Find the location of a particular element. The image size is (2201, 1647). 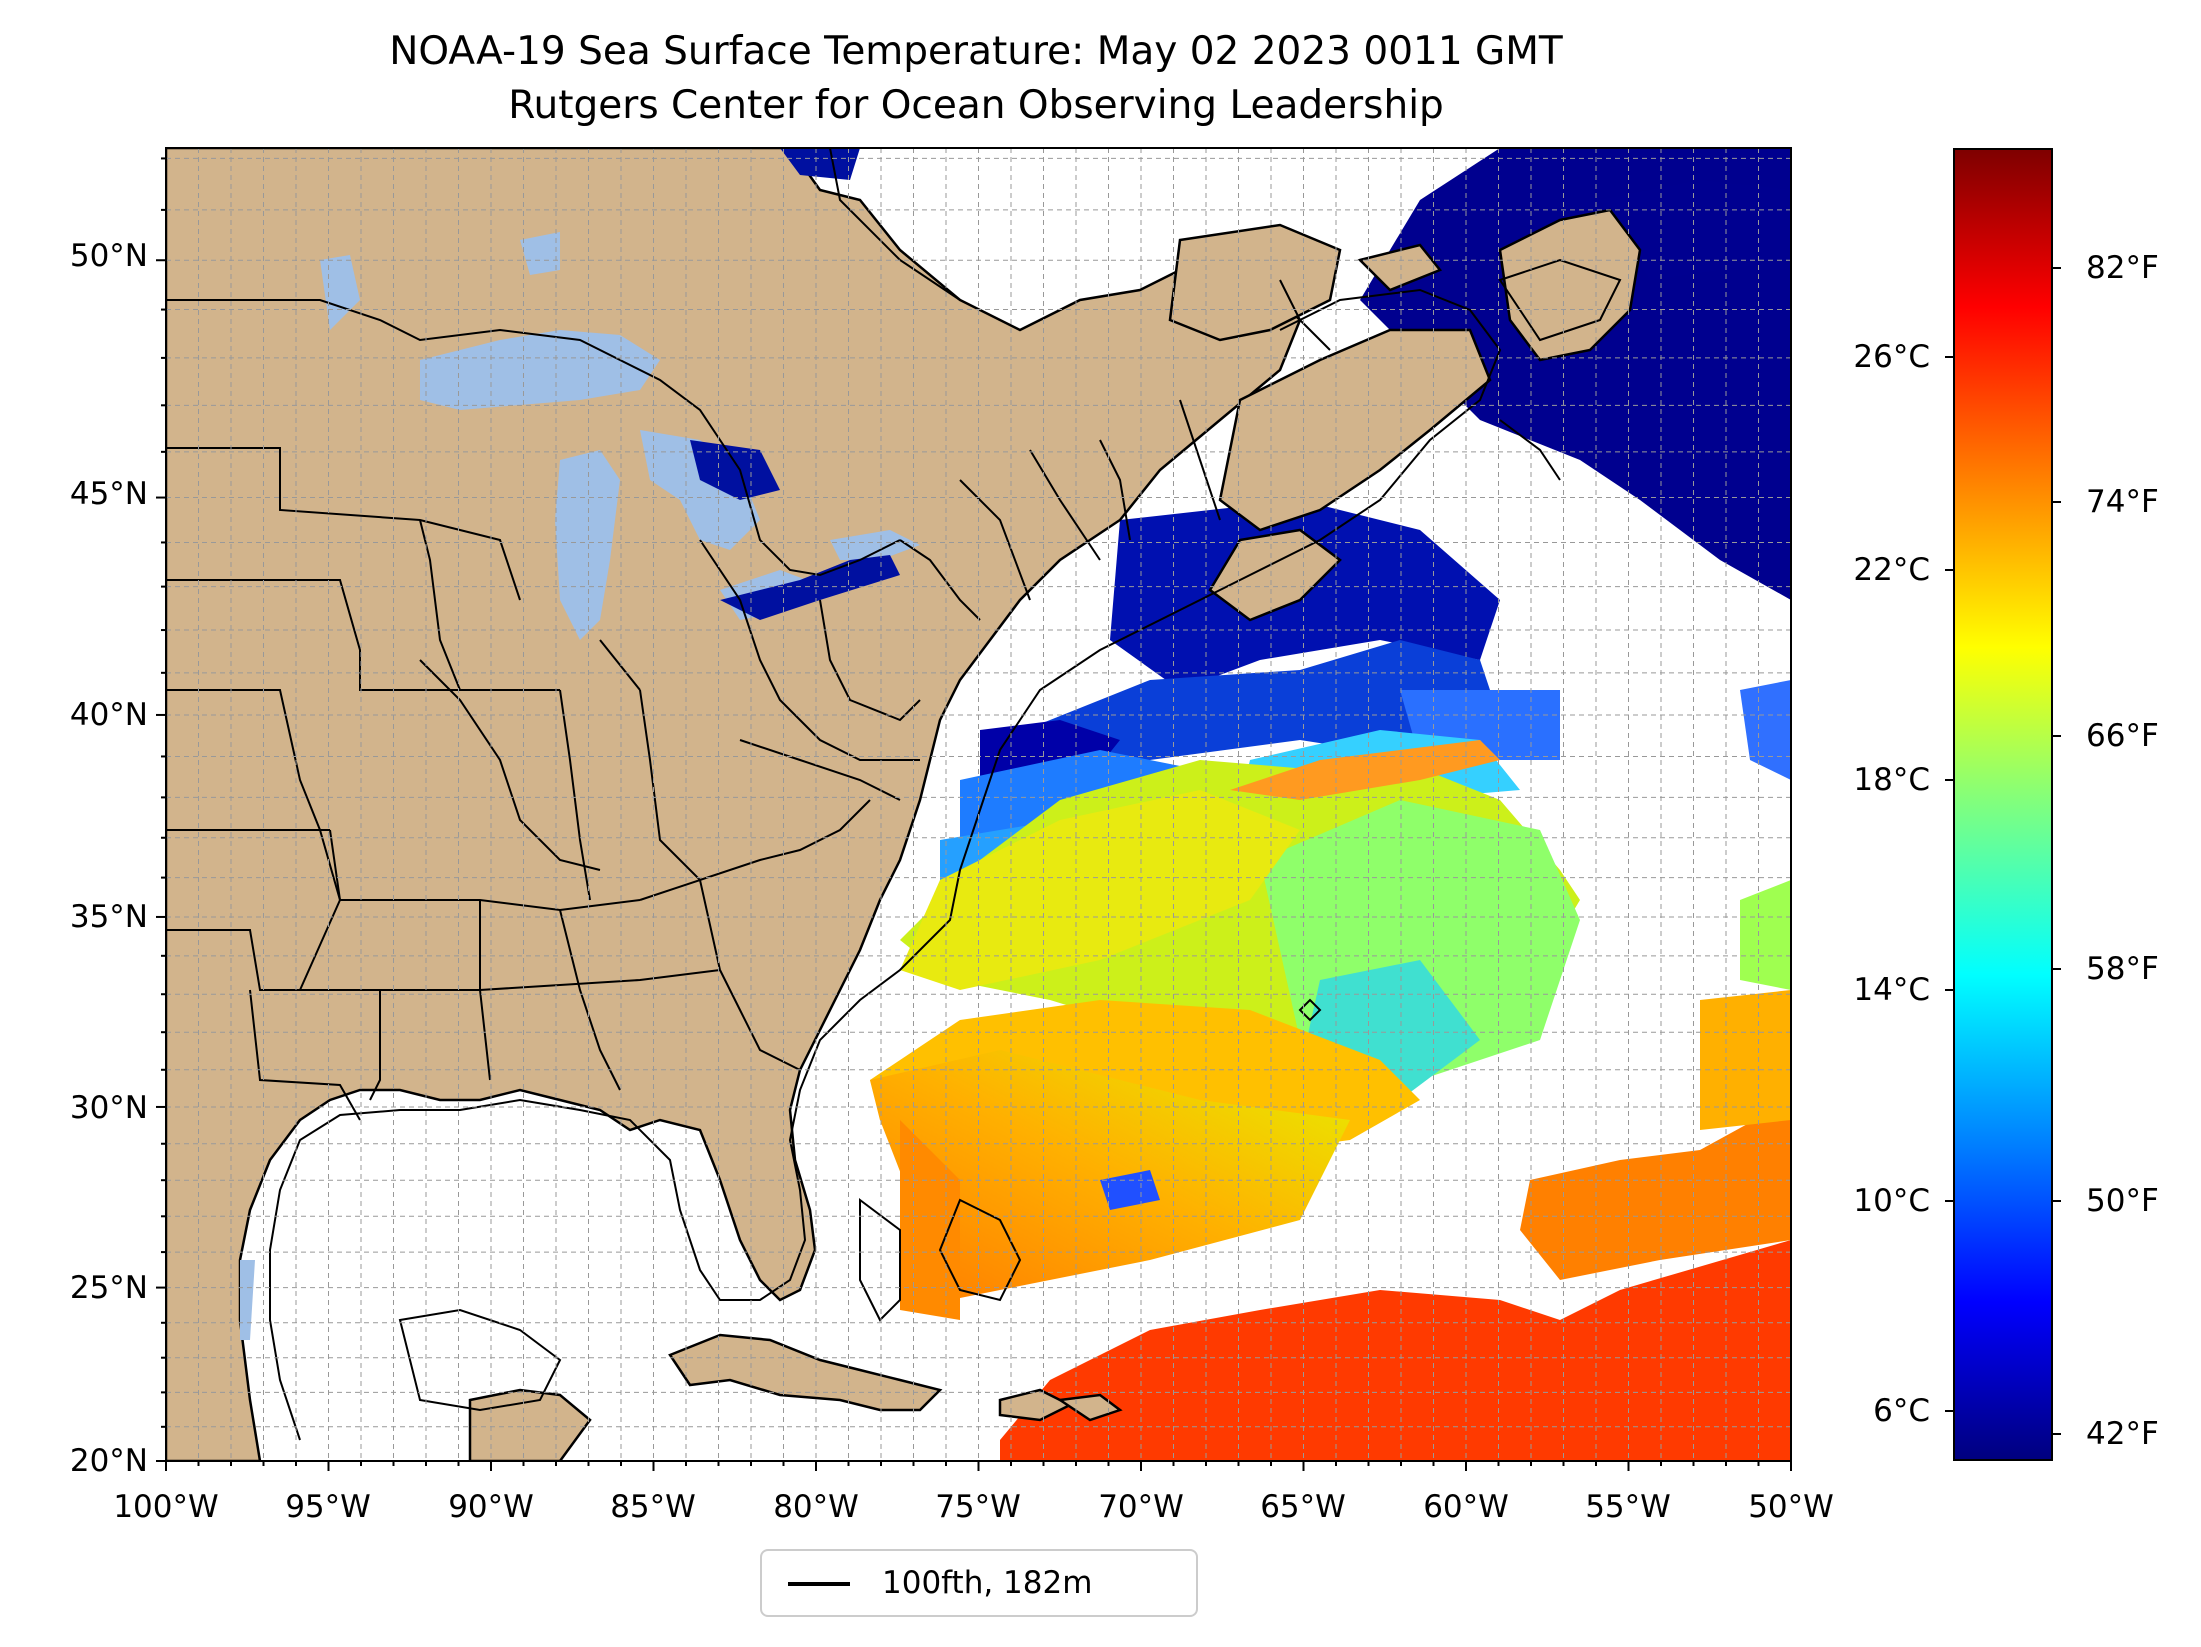

colorbar-celsius-label: 26°C is located at coordinates (1891, 357).